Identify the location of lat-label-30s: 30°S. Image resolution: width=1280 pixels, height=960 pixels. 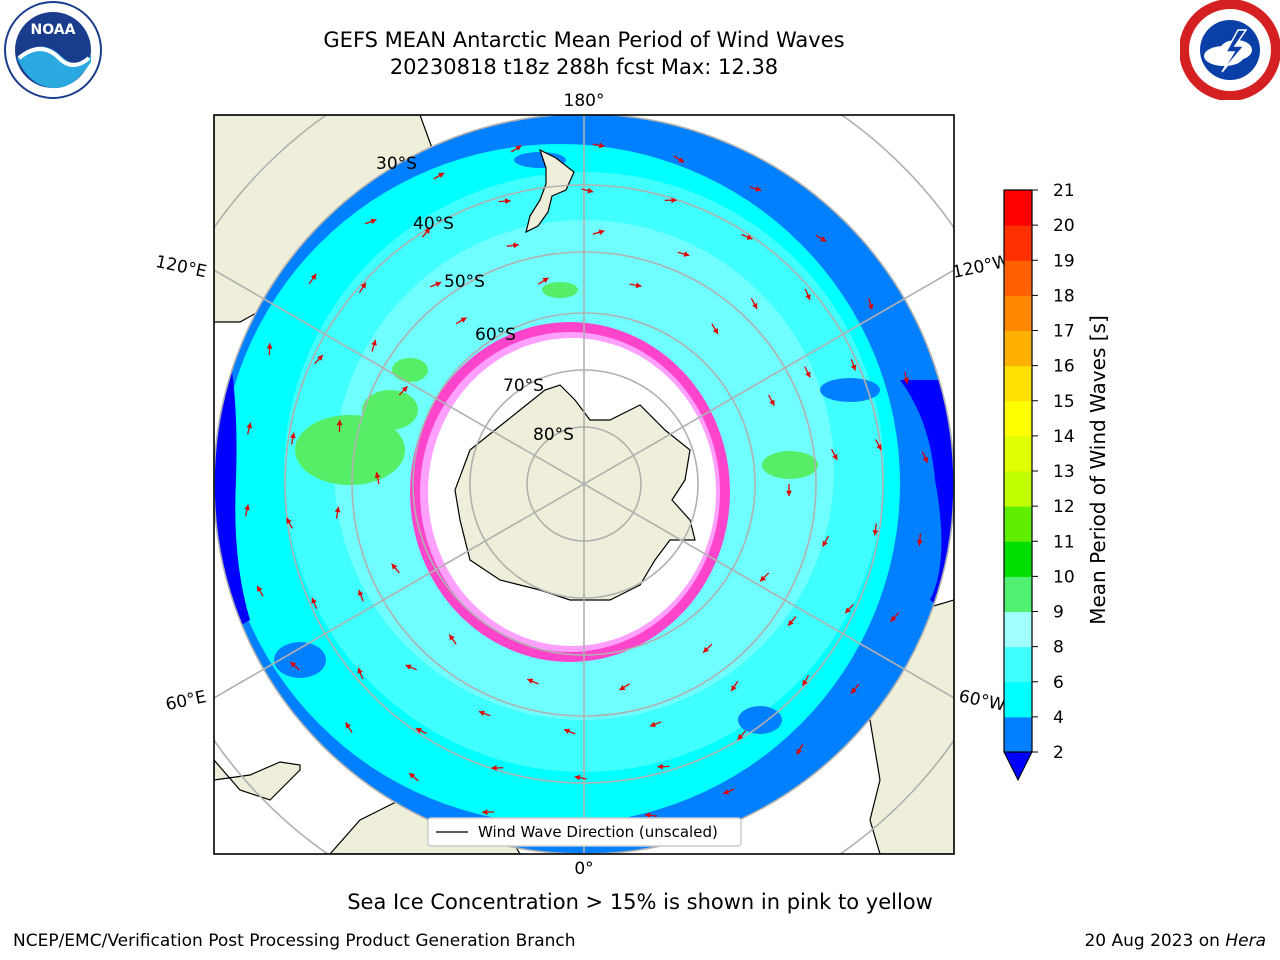
(396, 164).